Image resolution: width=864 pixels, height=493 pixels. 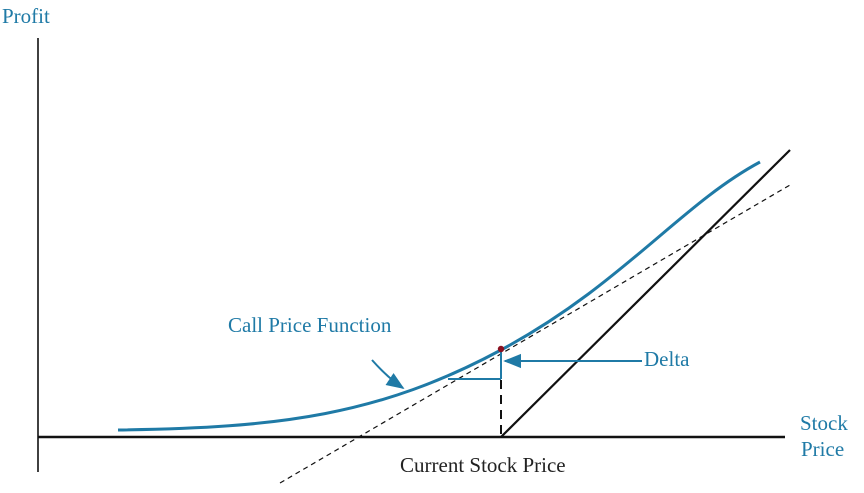 What do you see at coordinates (26, 16) in the screenshot?
I see `y-axis-label: Profit` at bounding box center [26, 16].